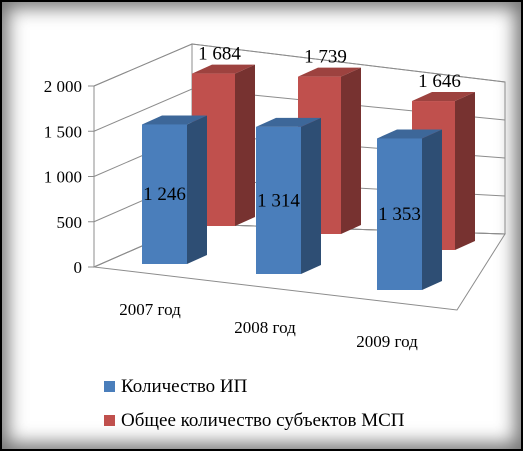 Image resolution: width=523 pixels, height=453 pixels. I want to click on x-axis-ticks: 2007 год 2008 год 2009 год, so click(268, 325).